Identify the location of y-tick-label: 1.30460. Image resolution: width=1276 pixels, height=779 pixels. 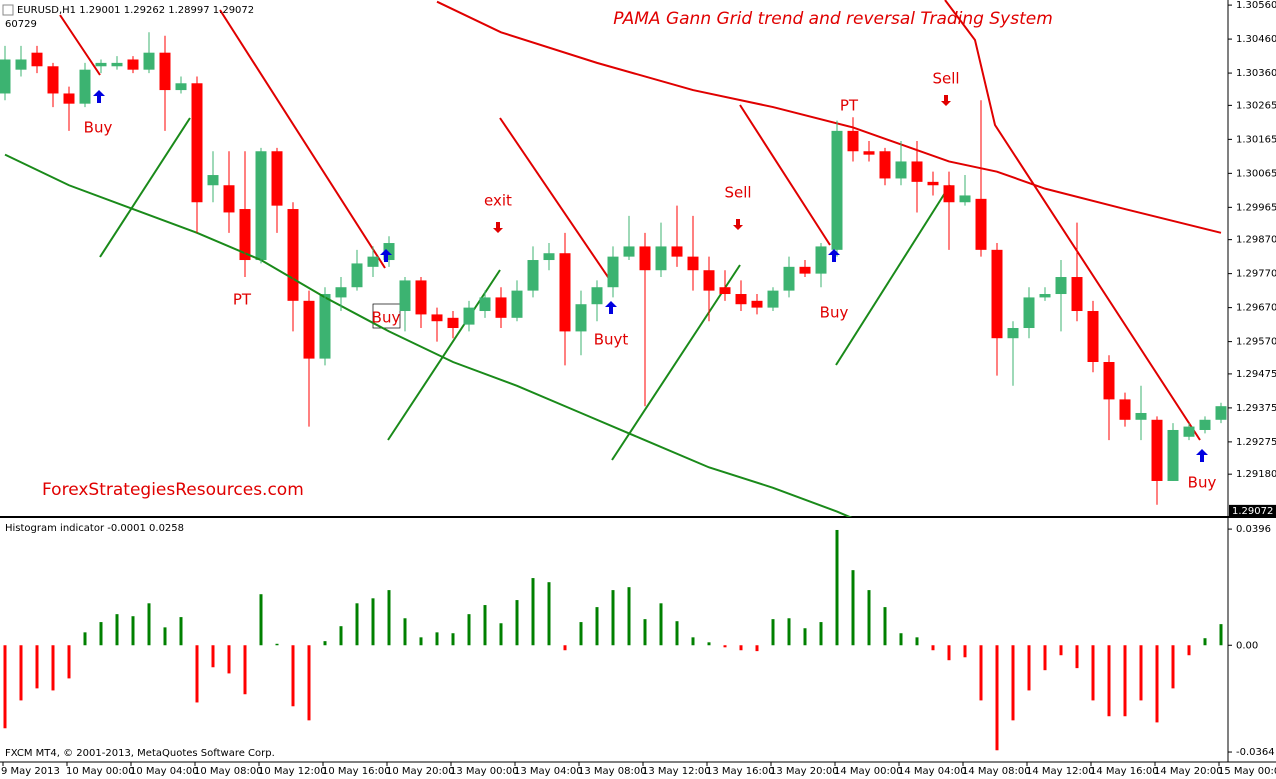
(1256, 39).